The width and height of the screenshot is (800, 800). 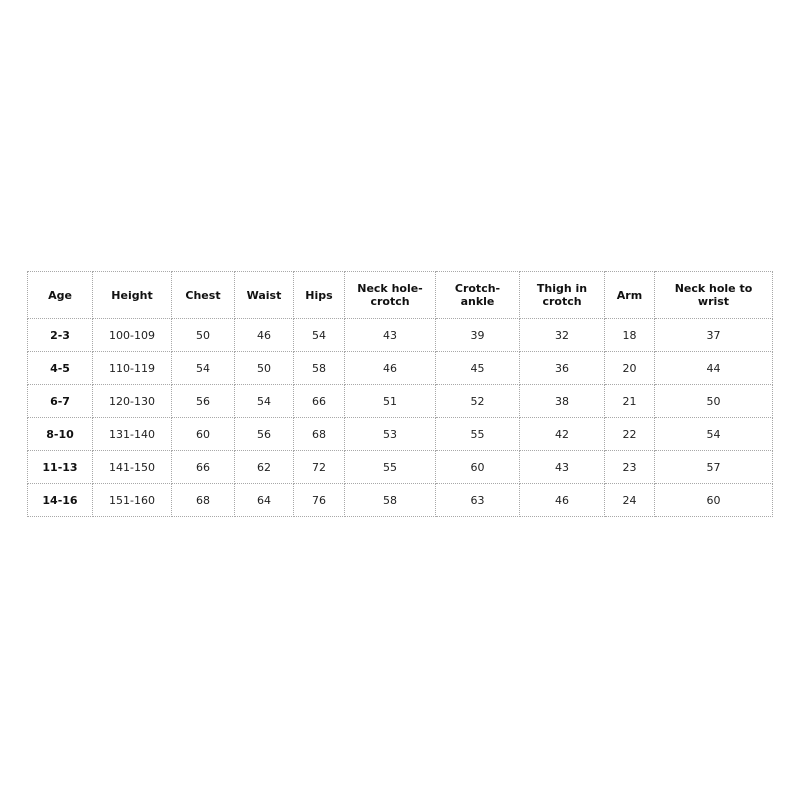 I want to click on table-cell: 131-140, so click(x=132, y=434).